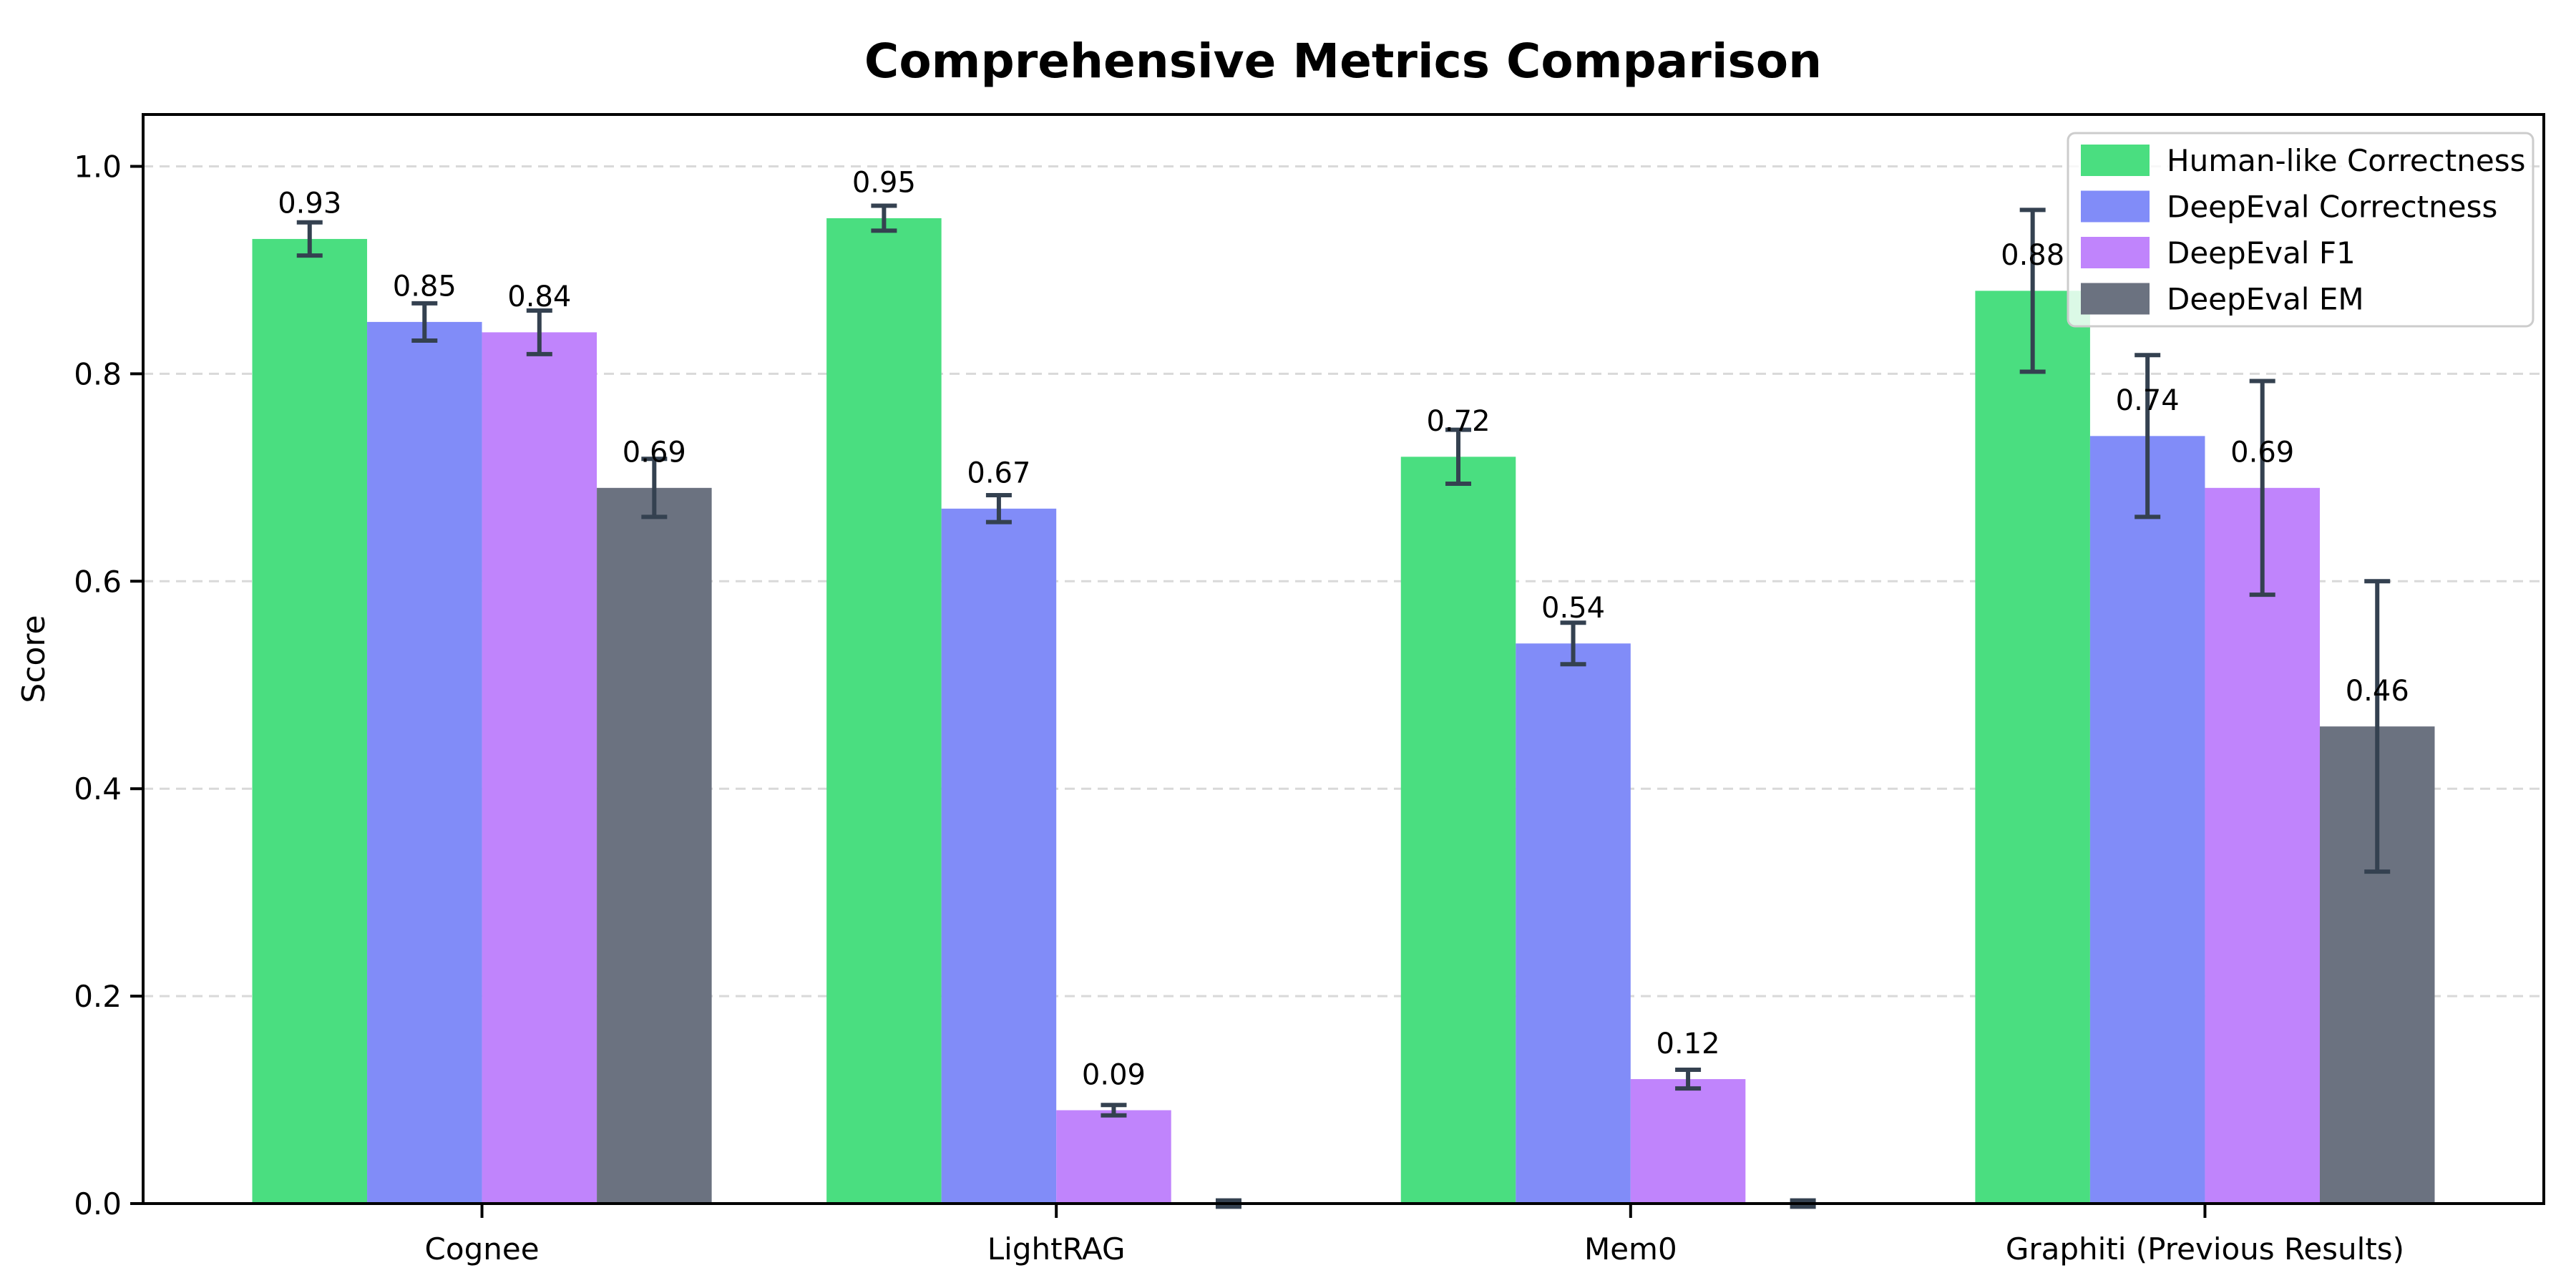 Image resolution: width=2576 pixels, height=1288 pixels. What do you see at coordinates (98, 1203) in the screenshot?
I see `y-tick-label: 0.0` at bounding box center [98, 1203].